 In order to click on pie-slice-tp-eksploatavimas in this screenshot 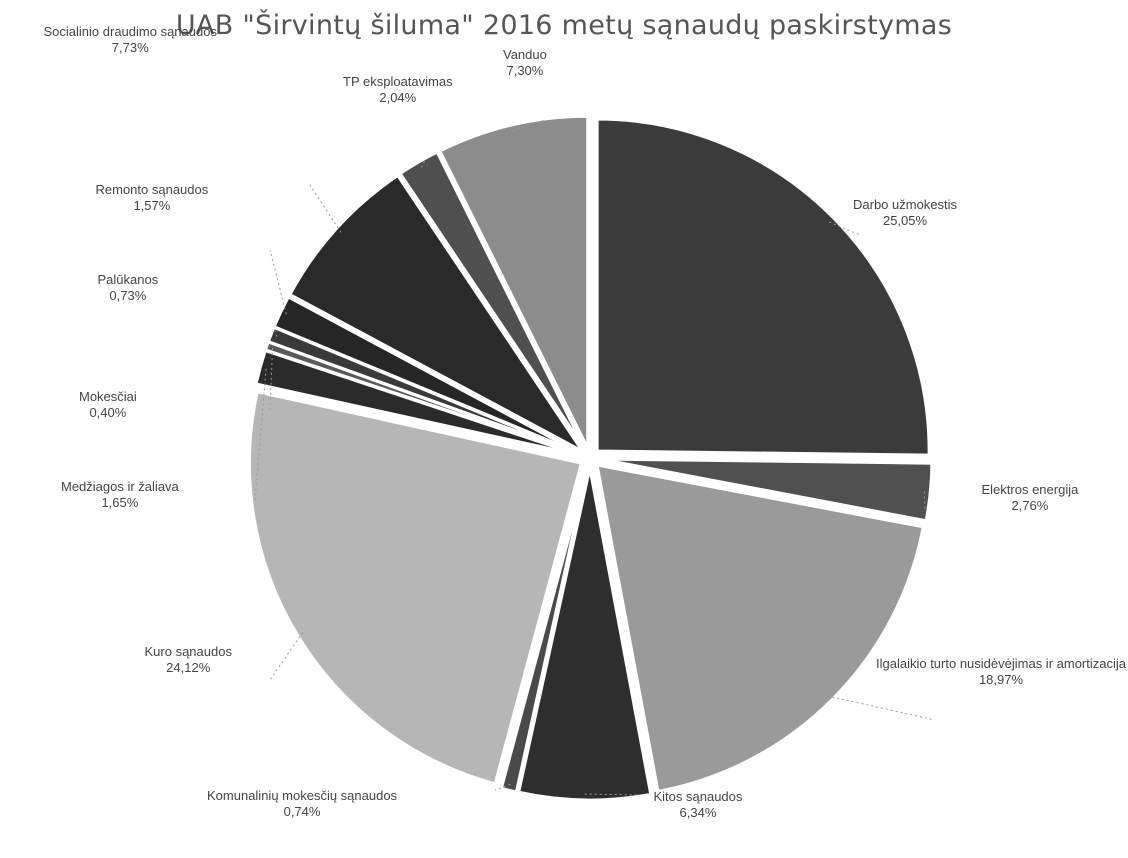, I will do `click(492, 300)`.